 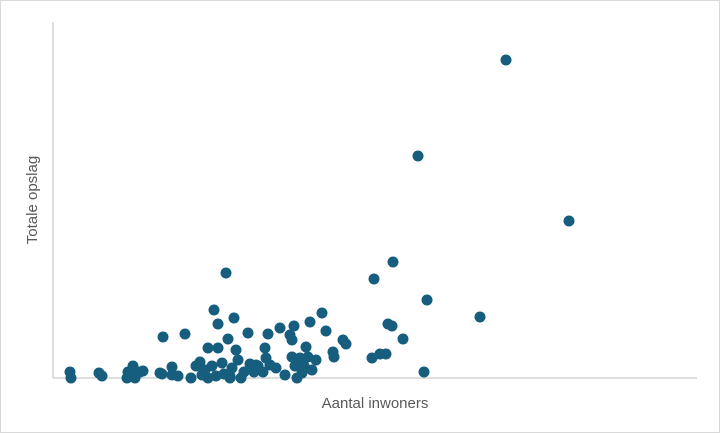 I want to click on x-axis-title: Aantal inwoners, so click(x=375, y=403).